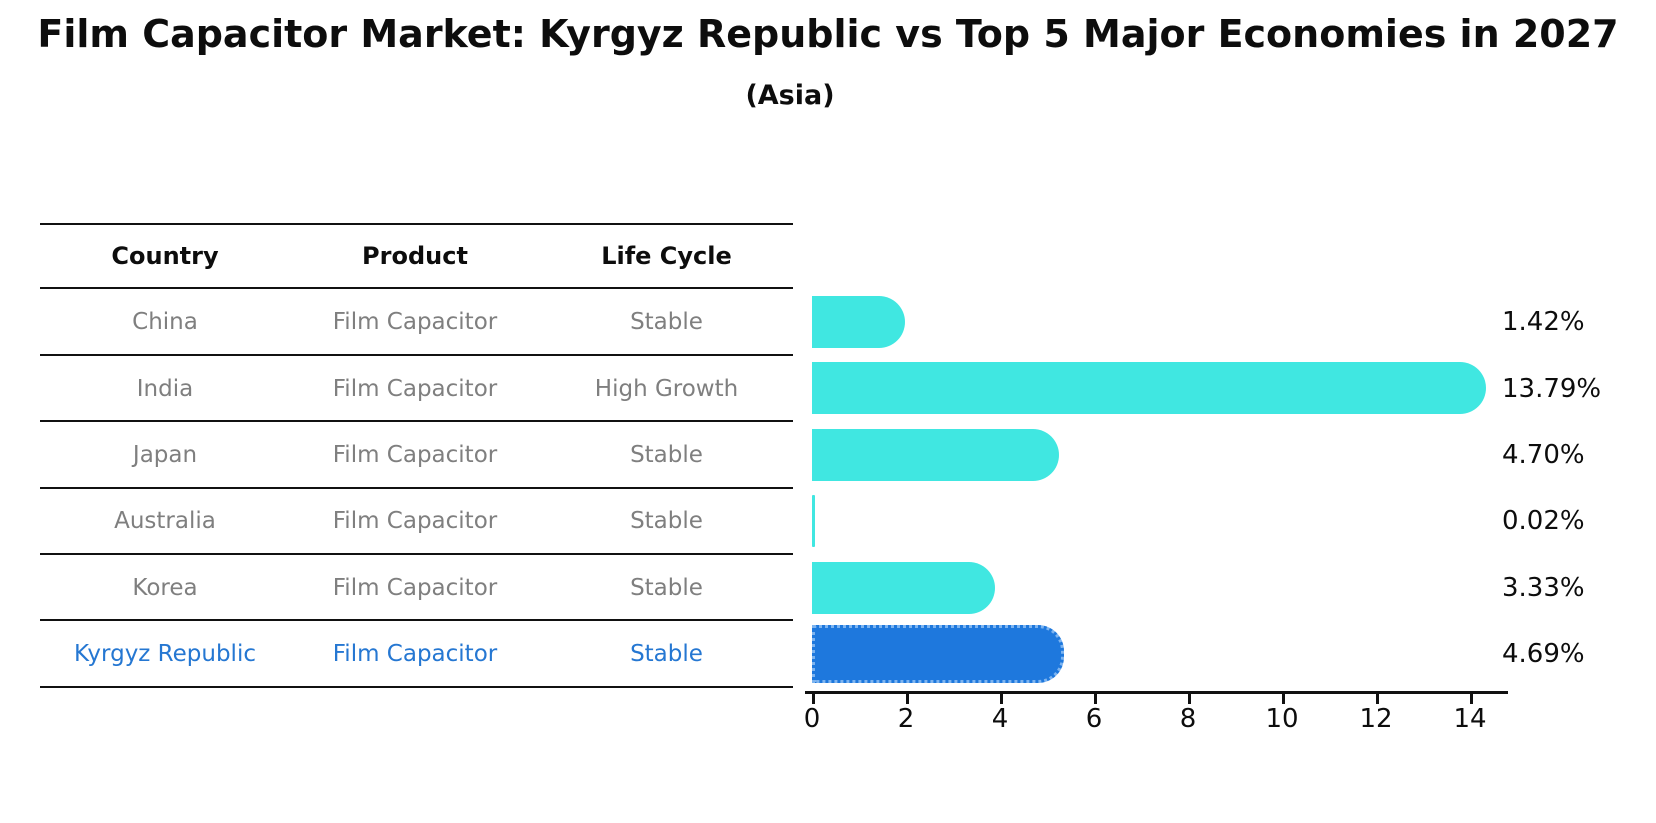  Describe the element at coordinates (906, 719) in the screenshot. I see `axis-tick-label: 2` at that location.